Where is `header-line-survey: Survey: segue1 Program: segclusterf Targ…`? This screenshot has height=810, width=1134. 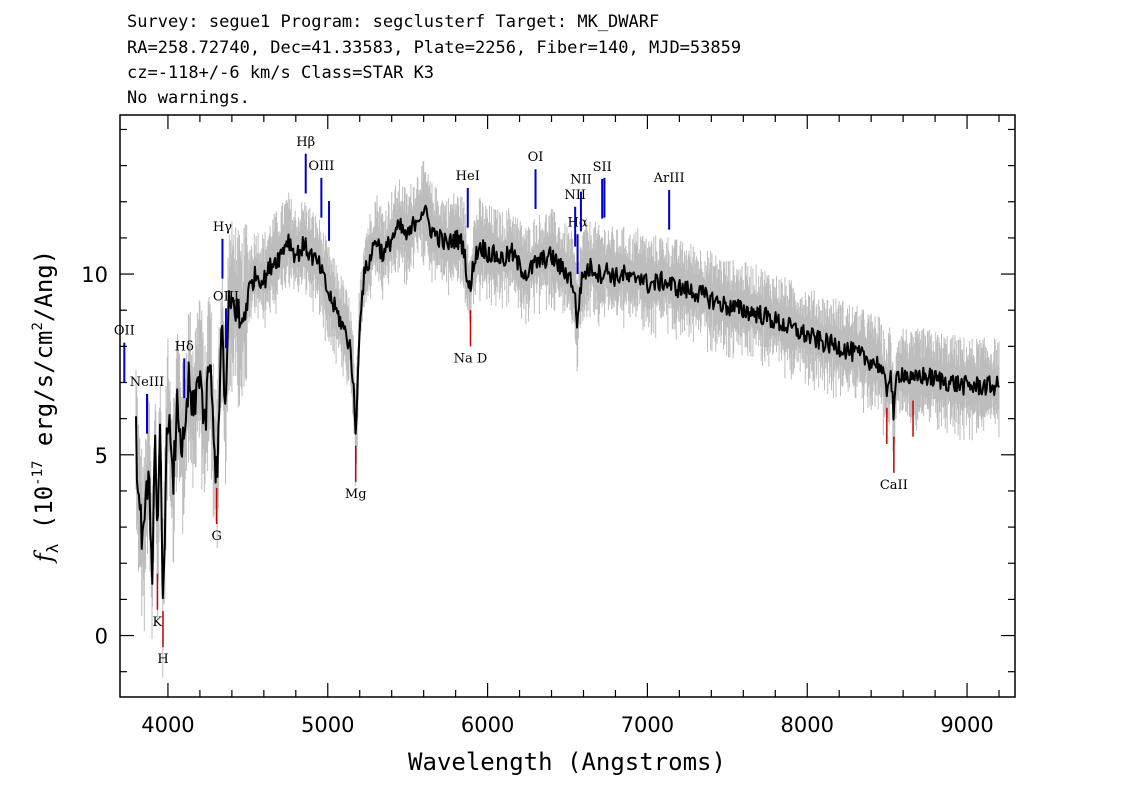
header-line-survey: Survey: segue1 Program: segclusterf Targ… is located at coordinates (393, 22).